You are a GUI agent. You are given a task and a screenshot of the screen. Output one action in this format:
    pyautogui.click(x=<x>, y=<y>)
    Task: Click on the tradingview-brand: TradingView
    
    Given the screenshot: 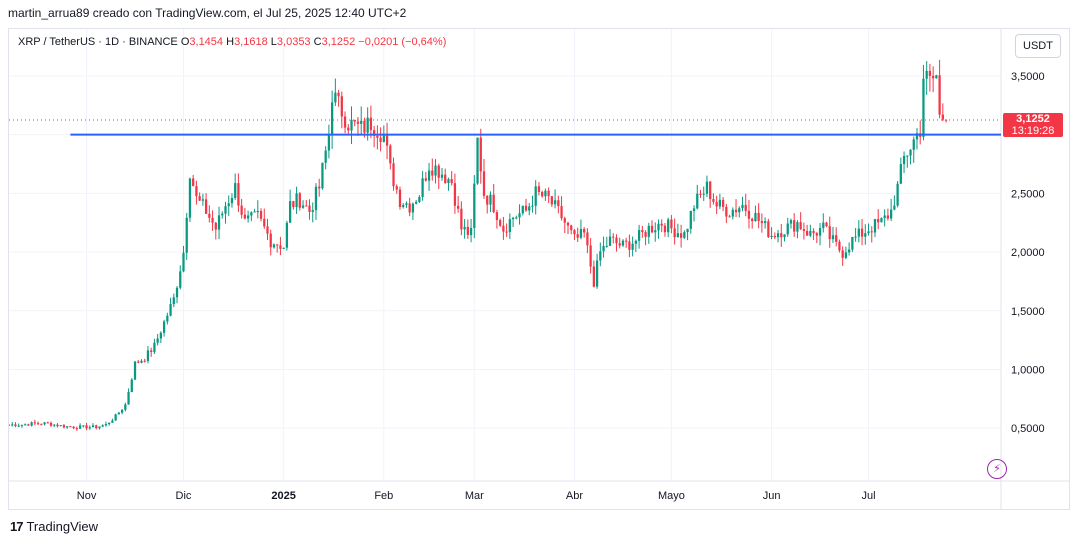 What is the action you would take?
    pyautogui.click(x=62, y=526)
    